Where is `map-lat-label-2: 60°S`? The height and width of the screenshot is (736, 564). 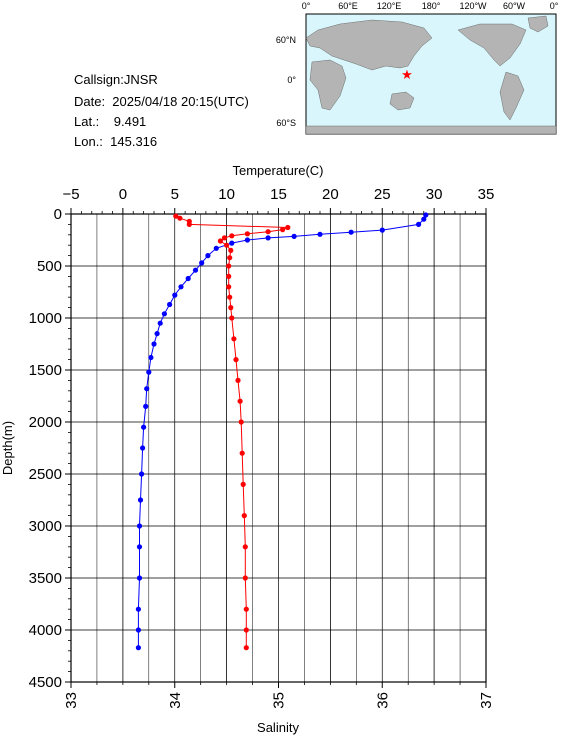
map-lat-label-2: 60°S is located at coordinates (286, 123).